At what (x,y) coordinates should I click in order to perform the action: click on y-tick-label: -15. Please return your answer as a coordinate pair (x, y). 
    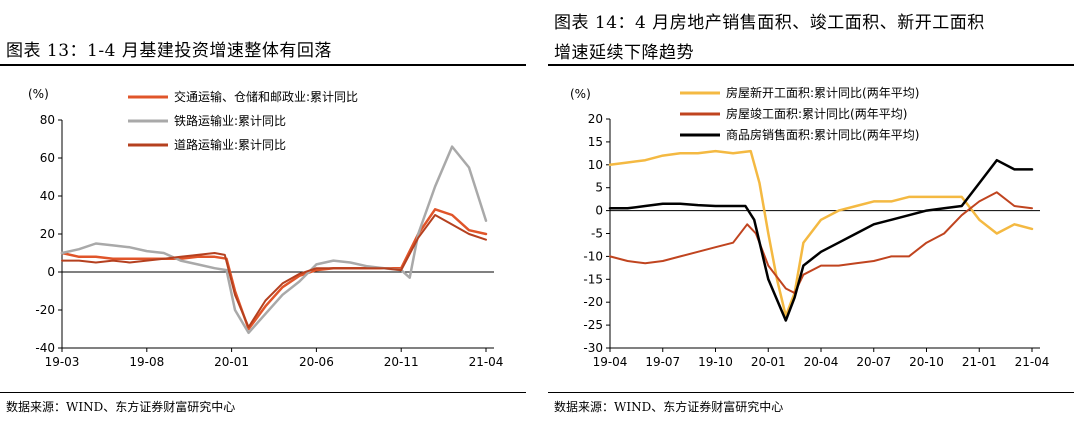
    Looking at the image, I should click on (593, 279).